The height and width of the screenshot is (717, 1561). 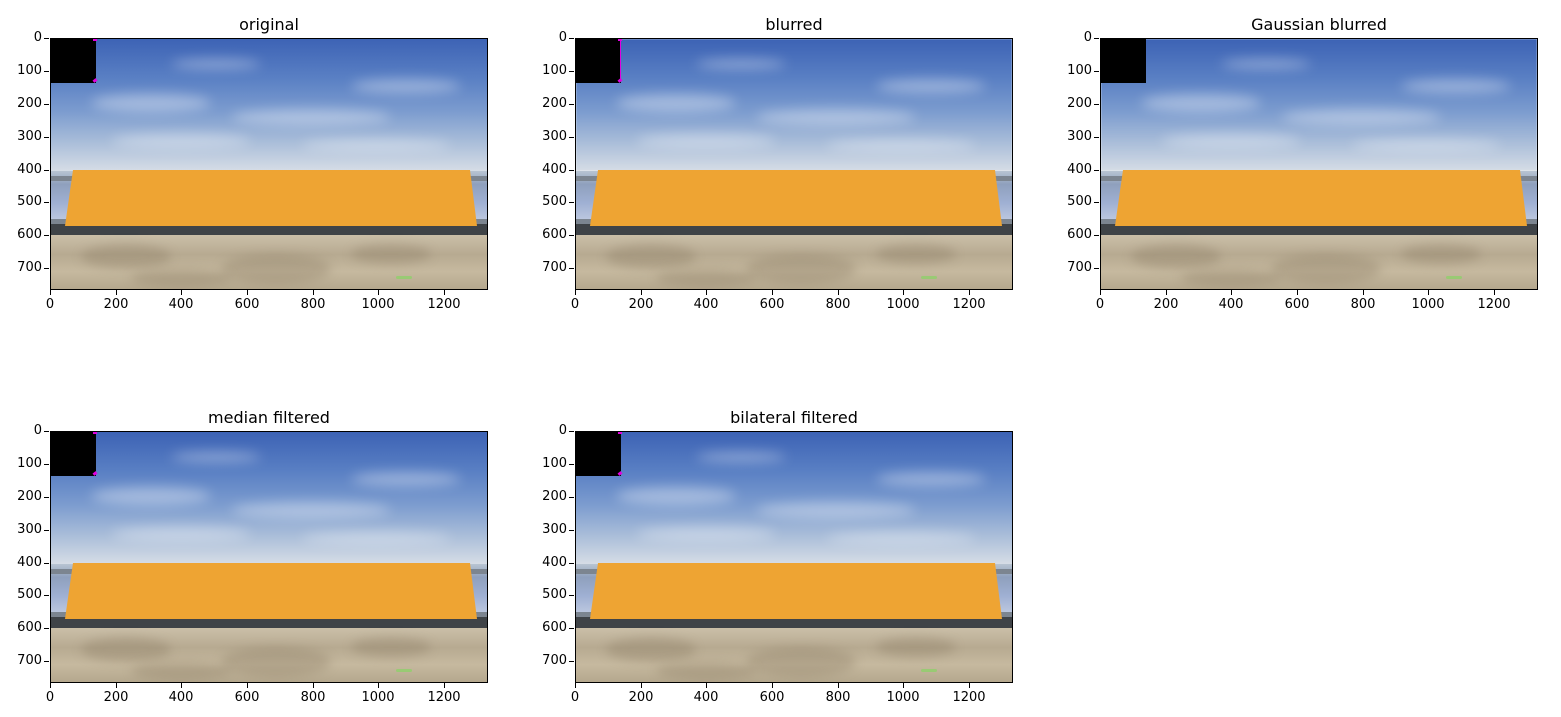 I want to click on x-tick-label: 800, so click(x=838, y=304).